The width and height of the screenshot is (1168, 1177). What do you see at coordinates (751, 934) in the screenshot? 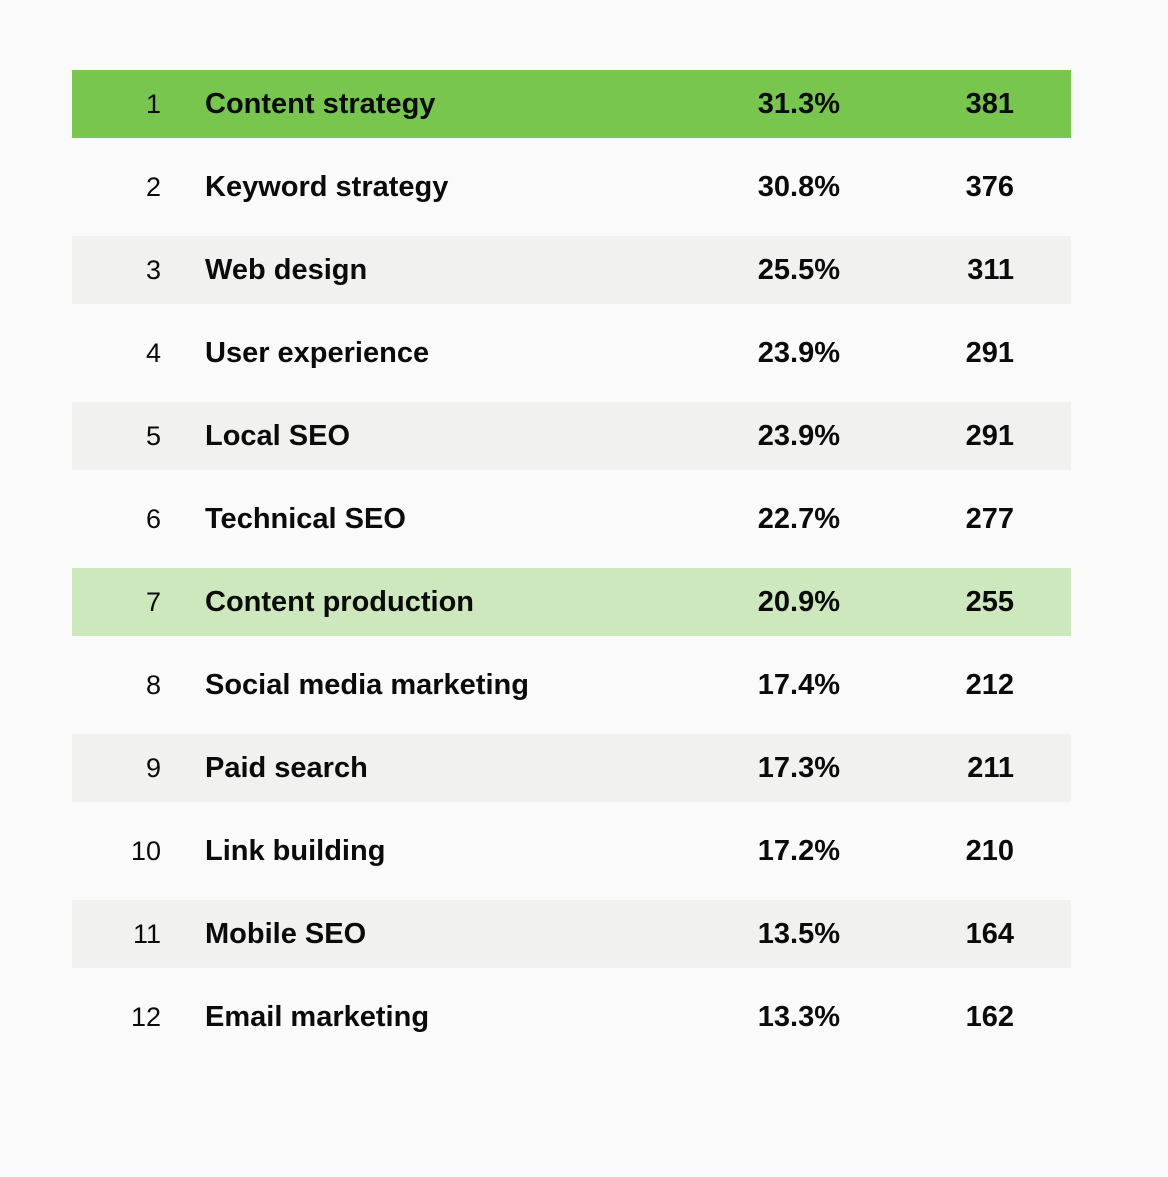
I see `row-percent-value: 13.5%` at bounding box center [751, 934].